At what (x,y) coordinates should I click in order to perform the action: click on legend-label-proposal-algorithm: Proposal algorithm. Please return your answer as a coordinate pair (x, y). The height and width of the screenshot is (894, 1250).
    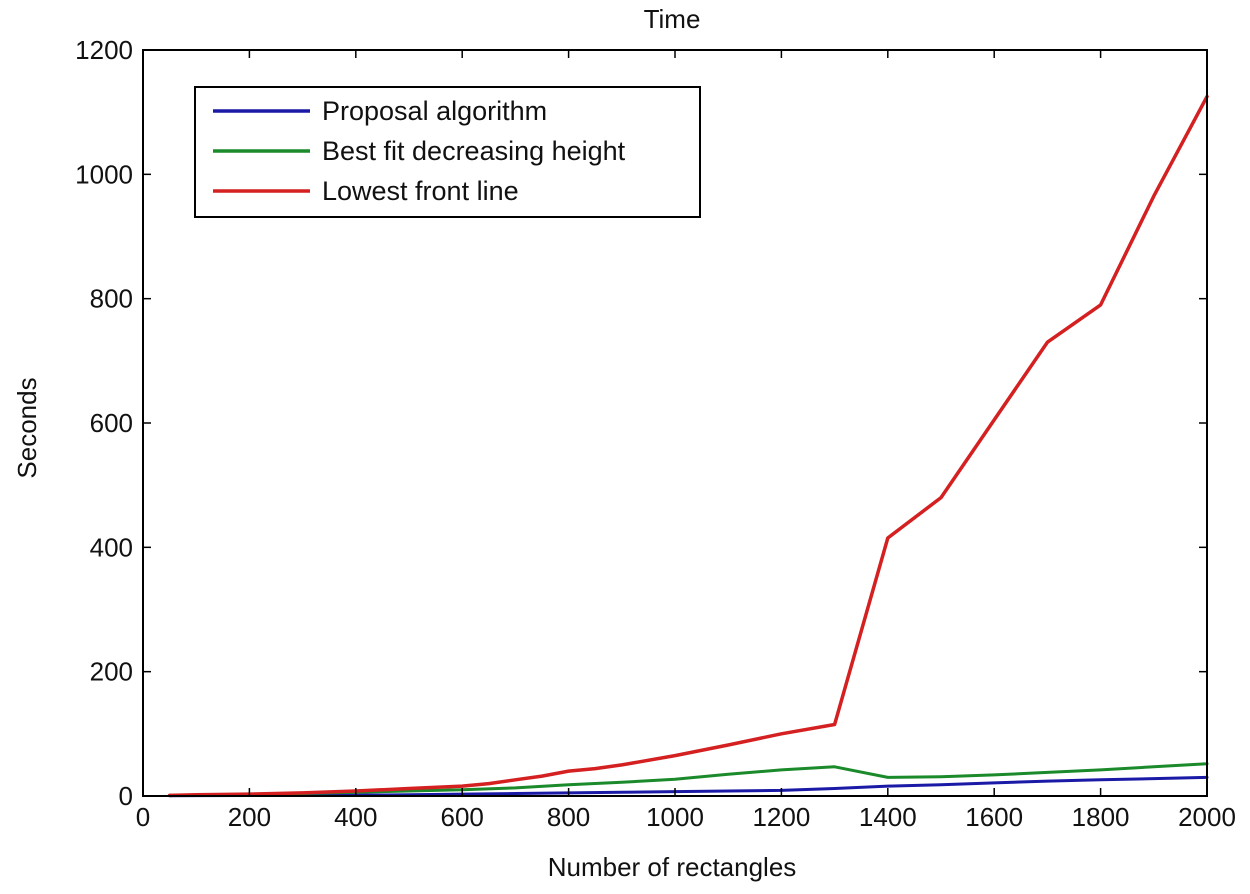
    Looking at the image, I should click on (434, 111).